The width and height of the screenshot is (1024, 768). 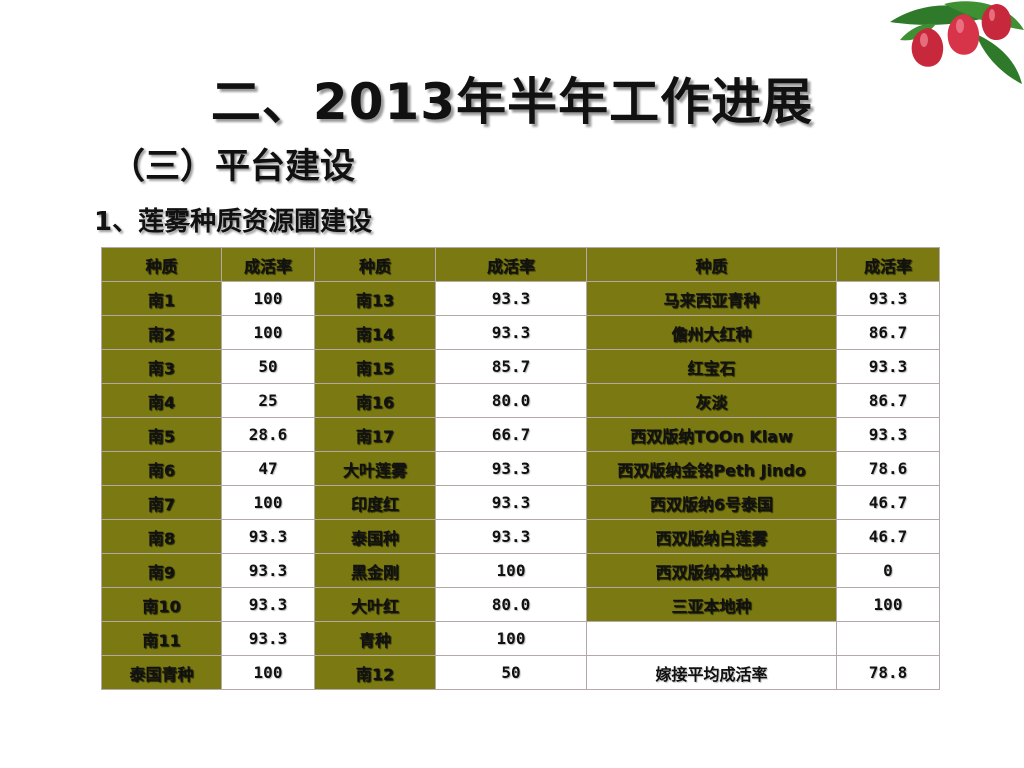 I want to click on table-row: 南3 50 南15 85.7 红宝石 93.3, so click(x=520, y=366).